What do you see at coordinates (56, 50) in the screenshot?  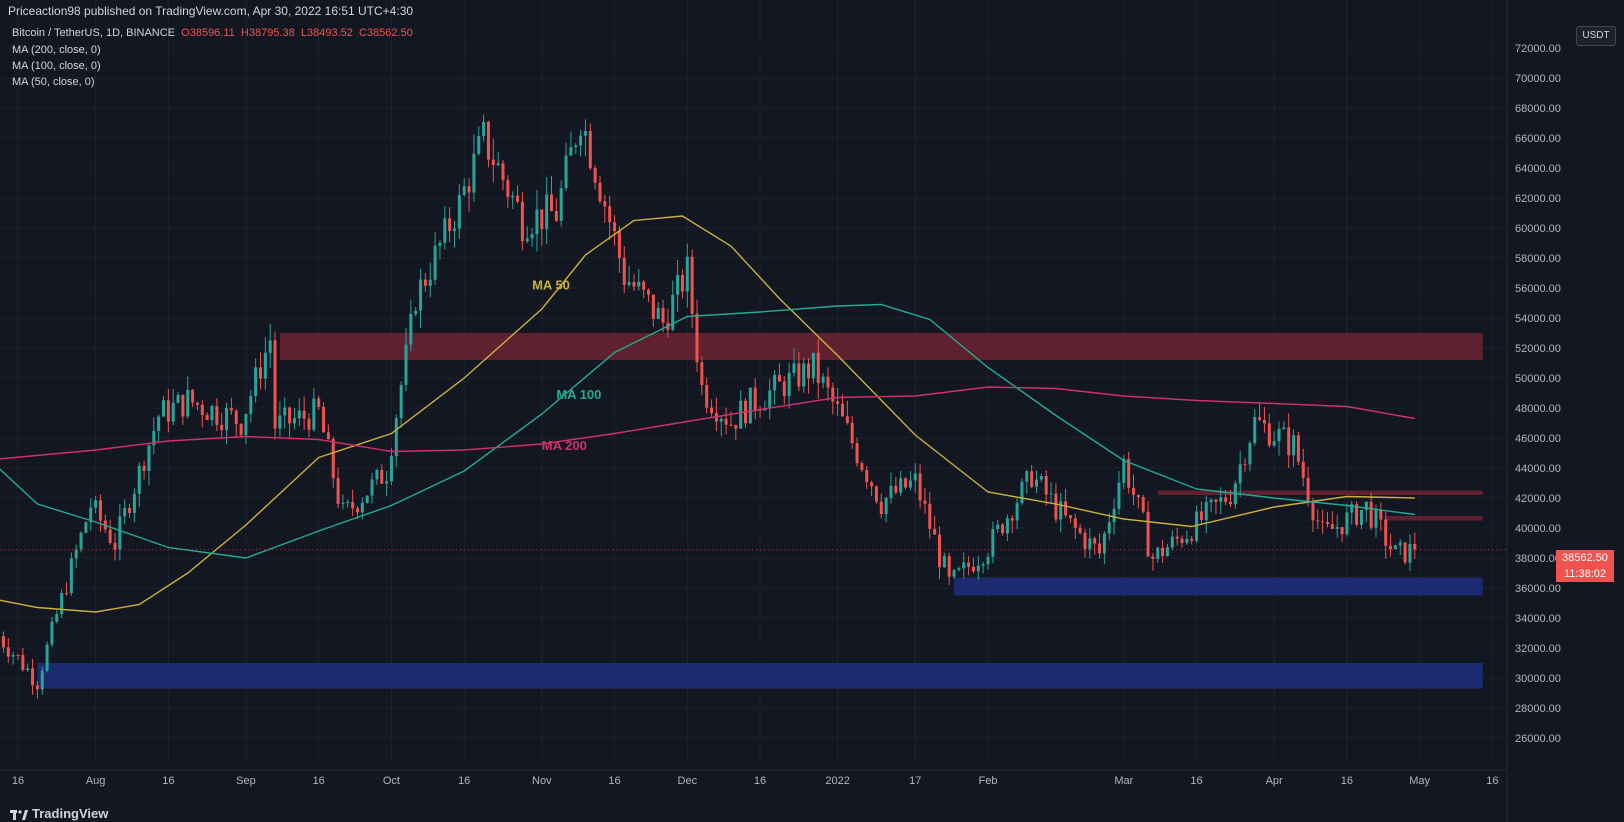 I see `indicator-ma200: MA (200, close, 0)` at bounding box center [56, 50].